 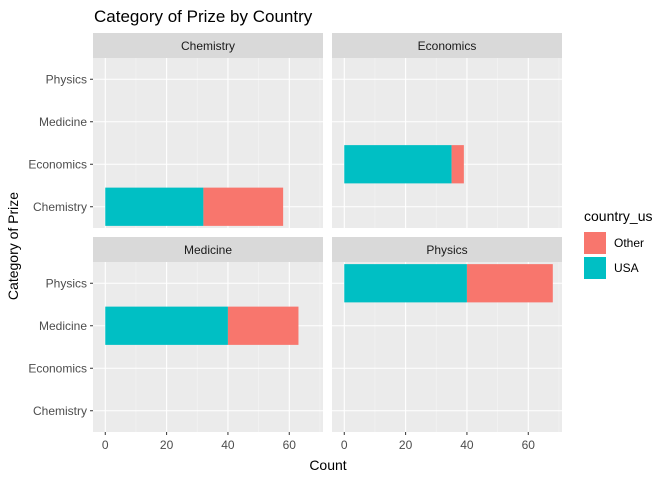 I want to click on legend-label-other: Other, so click(x=629, y=243).